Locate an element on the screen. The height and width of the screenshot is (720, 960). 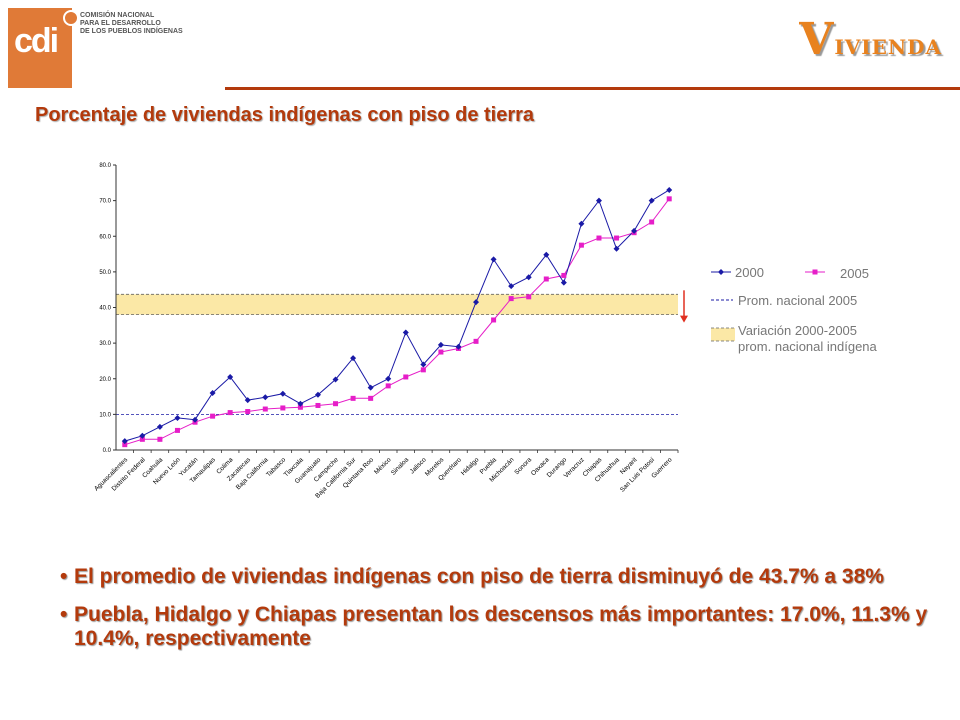
legend-variation-label-line1: Variación 2000-2005 is located at coordinates (797, 330).